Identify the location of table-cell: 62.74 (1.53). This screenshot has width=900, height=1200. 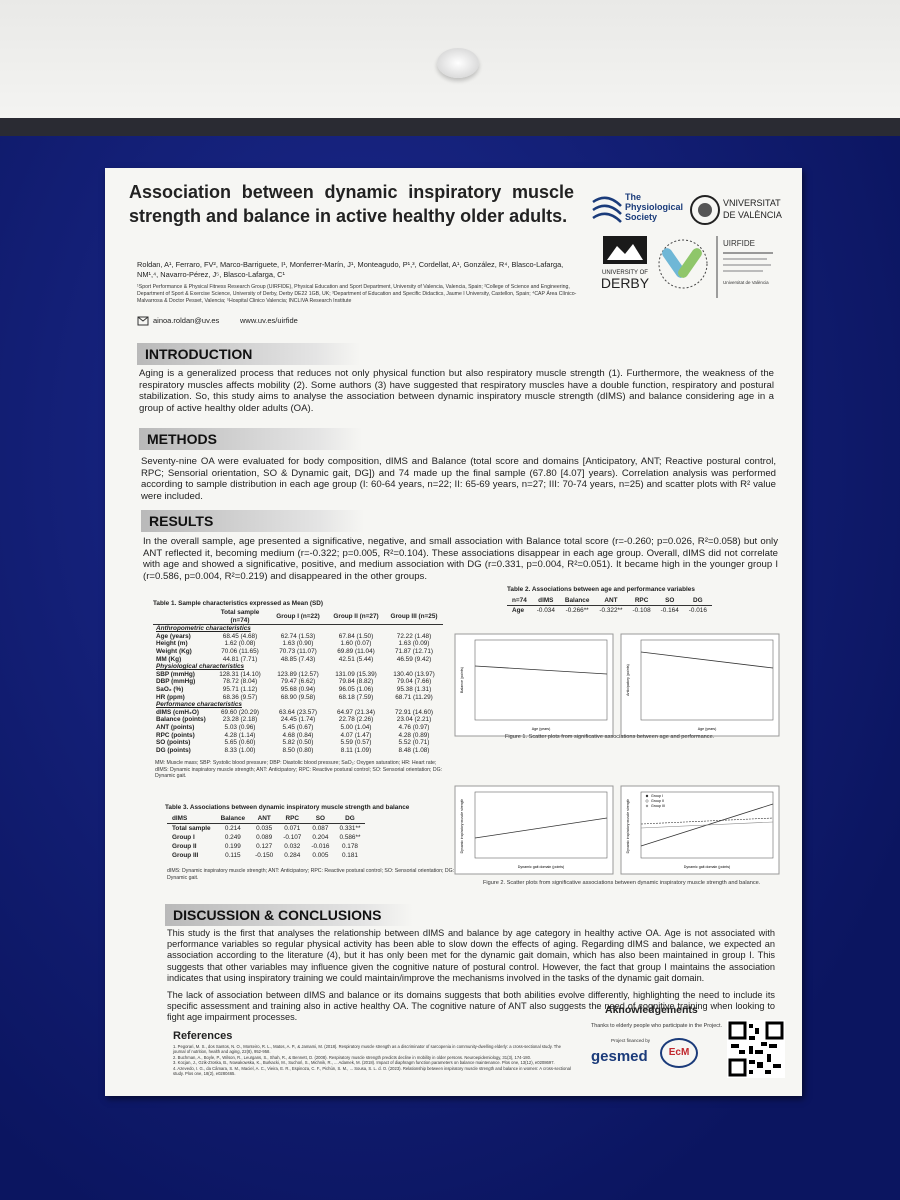
(298, 636).